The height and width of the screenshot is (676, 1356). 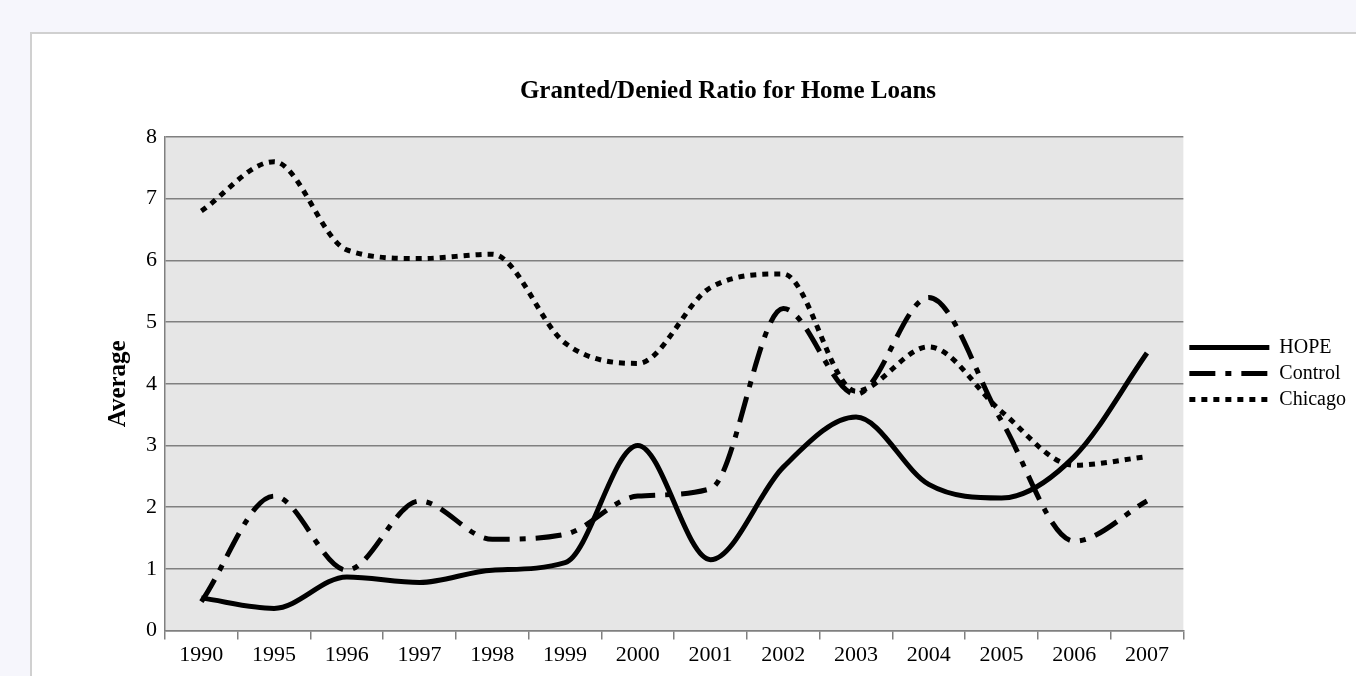 What do you see at coordinates (492, 653) in the screenshot?
I see `x-tick-label: 1998` at bounding box center [492, 653].